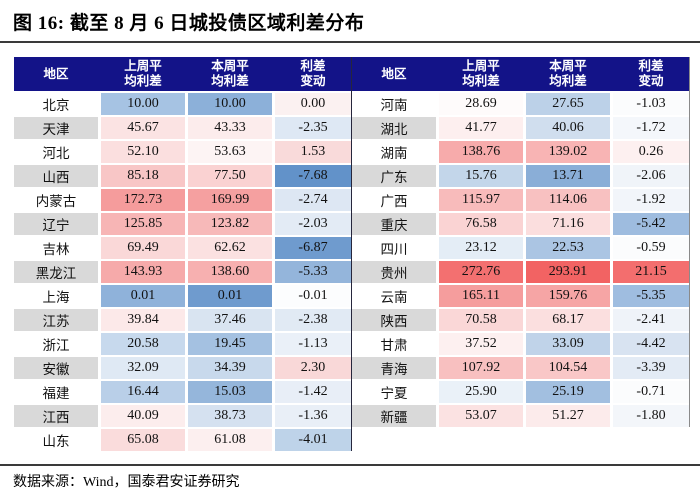 This screenshot has width=700, height=493. I want to click on this-week-value: 19.45, so click(230, 344).